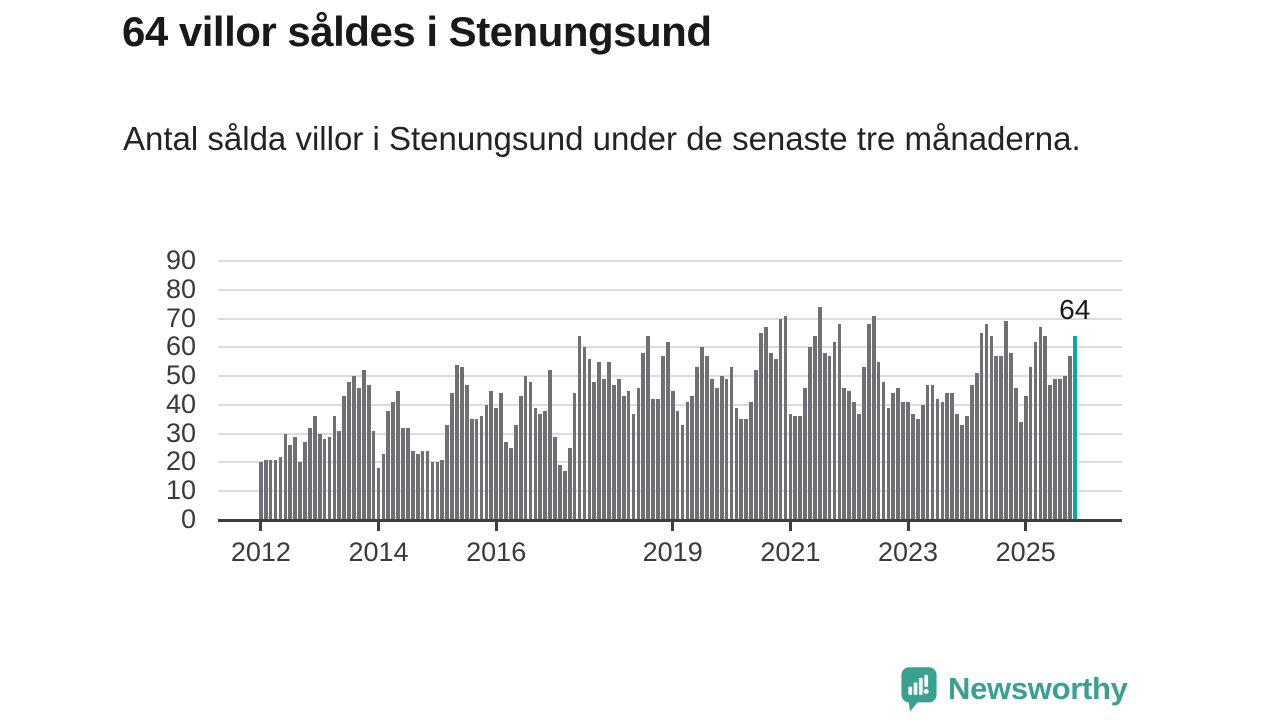  What do you see at coordinates (790, 552) in the screenshot?
I see `x-axis-label: 2021` at bounding box center [790, 552].